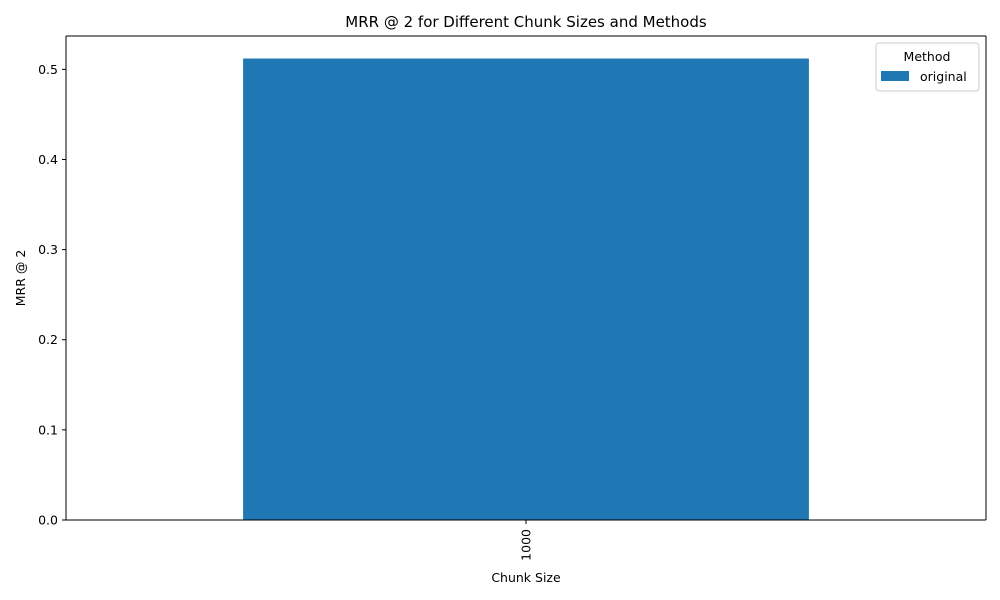 The height and width of the screenshot is (600, 1000). What do you see at coordinates (927, 67) in the screenshot?
I see `legend: Method original` at bounding box center [927, 67].